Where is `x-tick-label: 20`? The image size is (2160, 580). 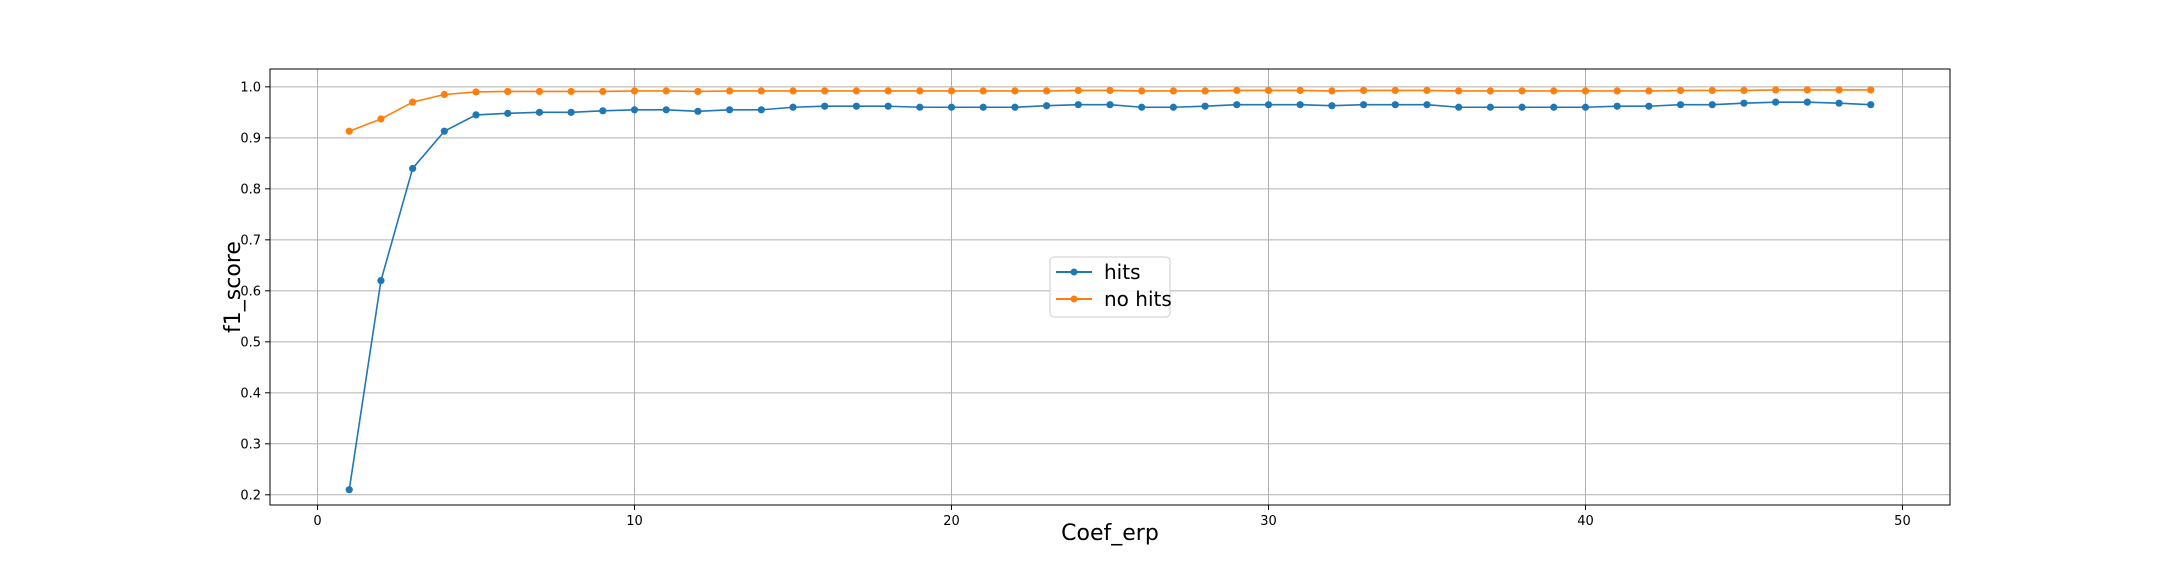
x-tick-label: 20 is located at coordinates (951, 521).